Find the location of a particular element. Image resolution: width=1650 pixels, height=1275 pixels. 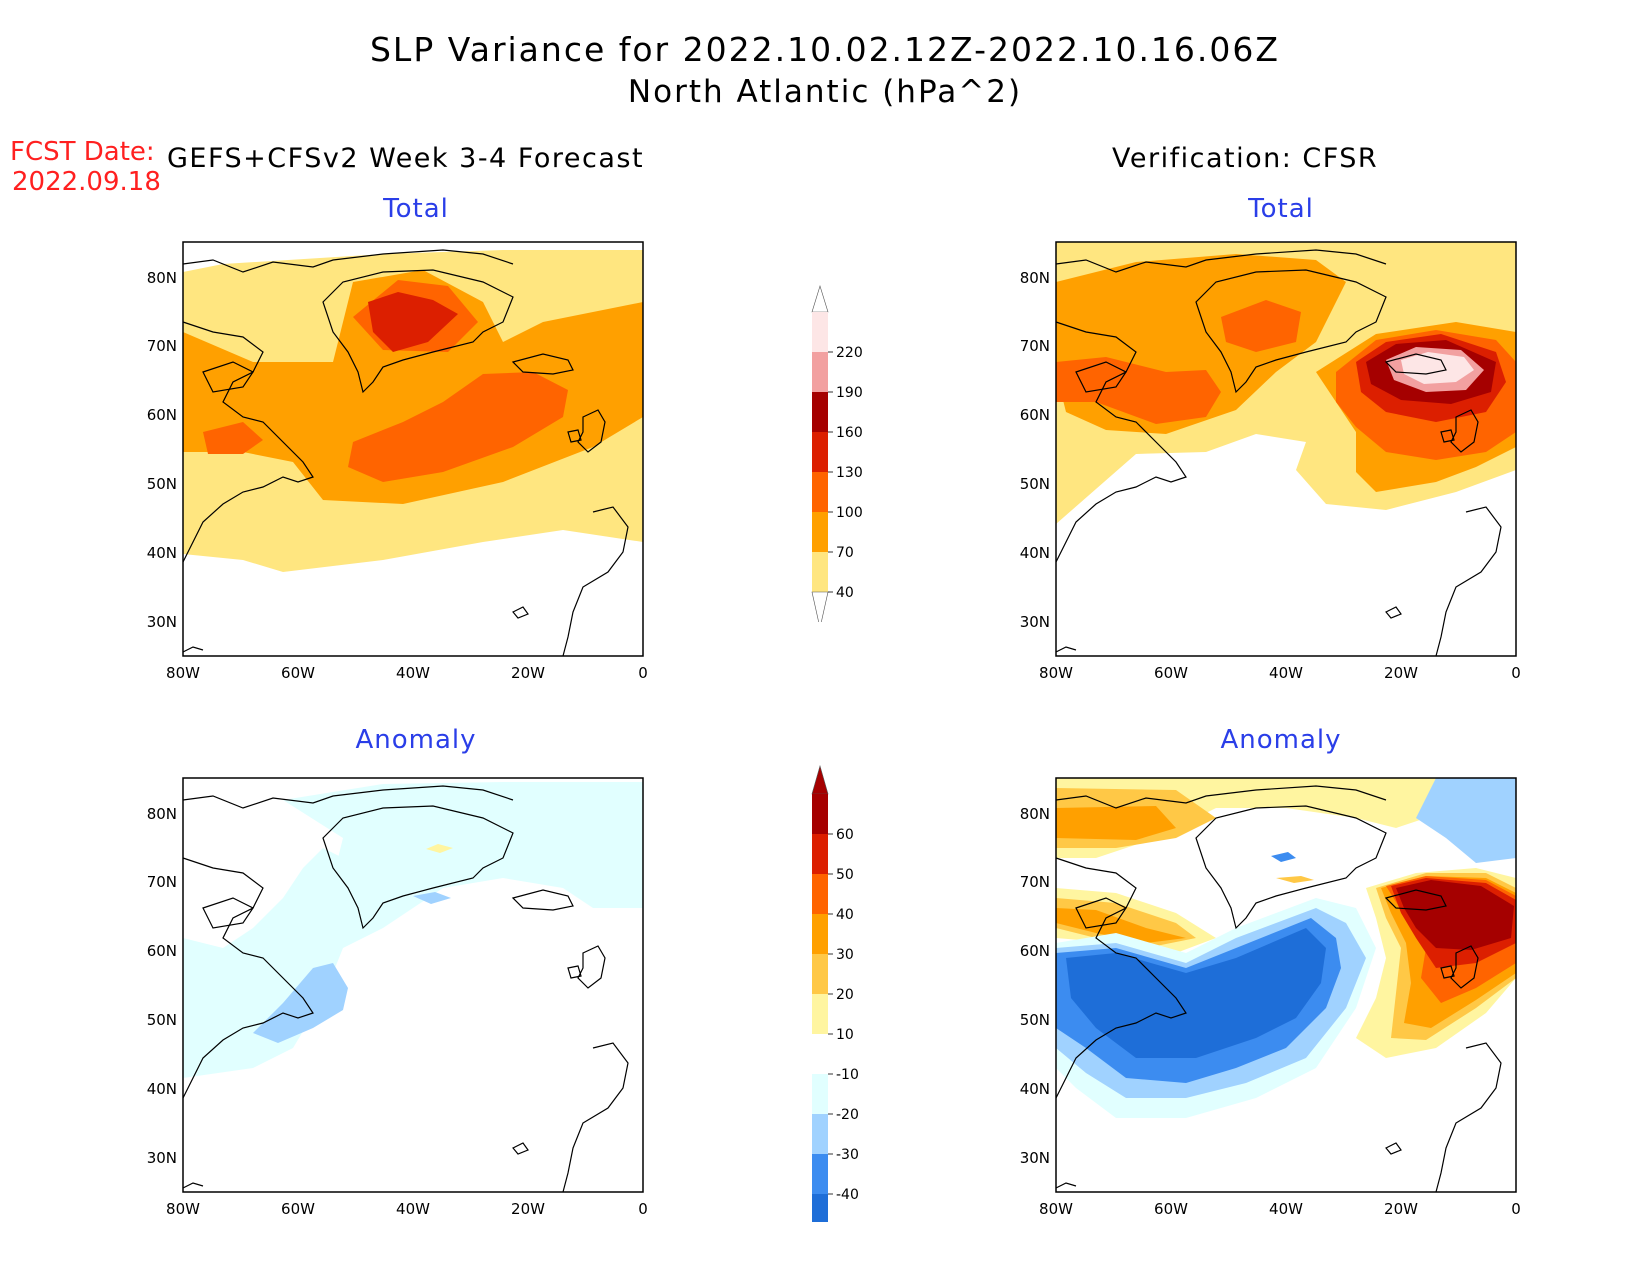

forecast-total-map is located at coordinates (413, 449).